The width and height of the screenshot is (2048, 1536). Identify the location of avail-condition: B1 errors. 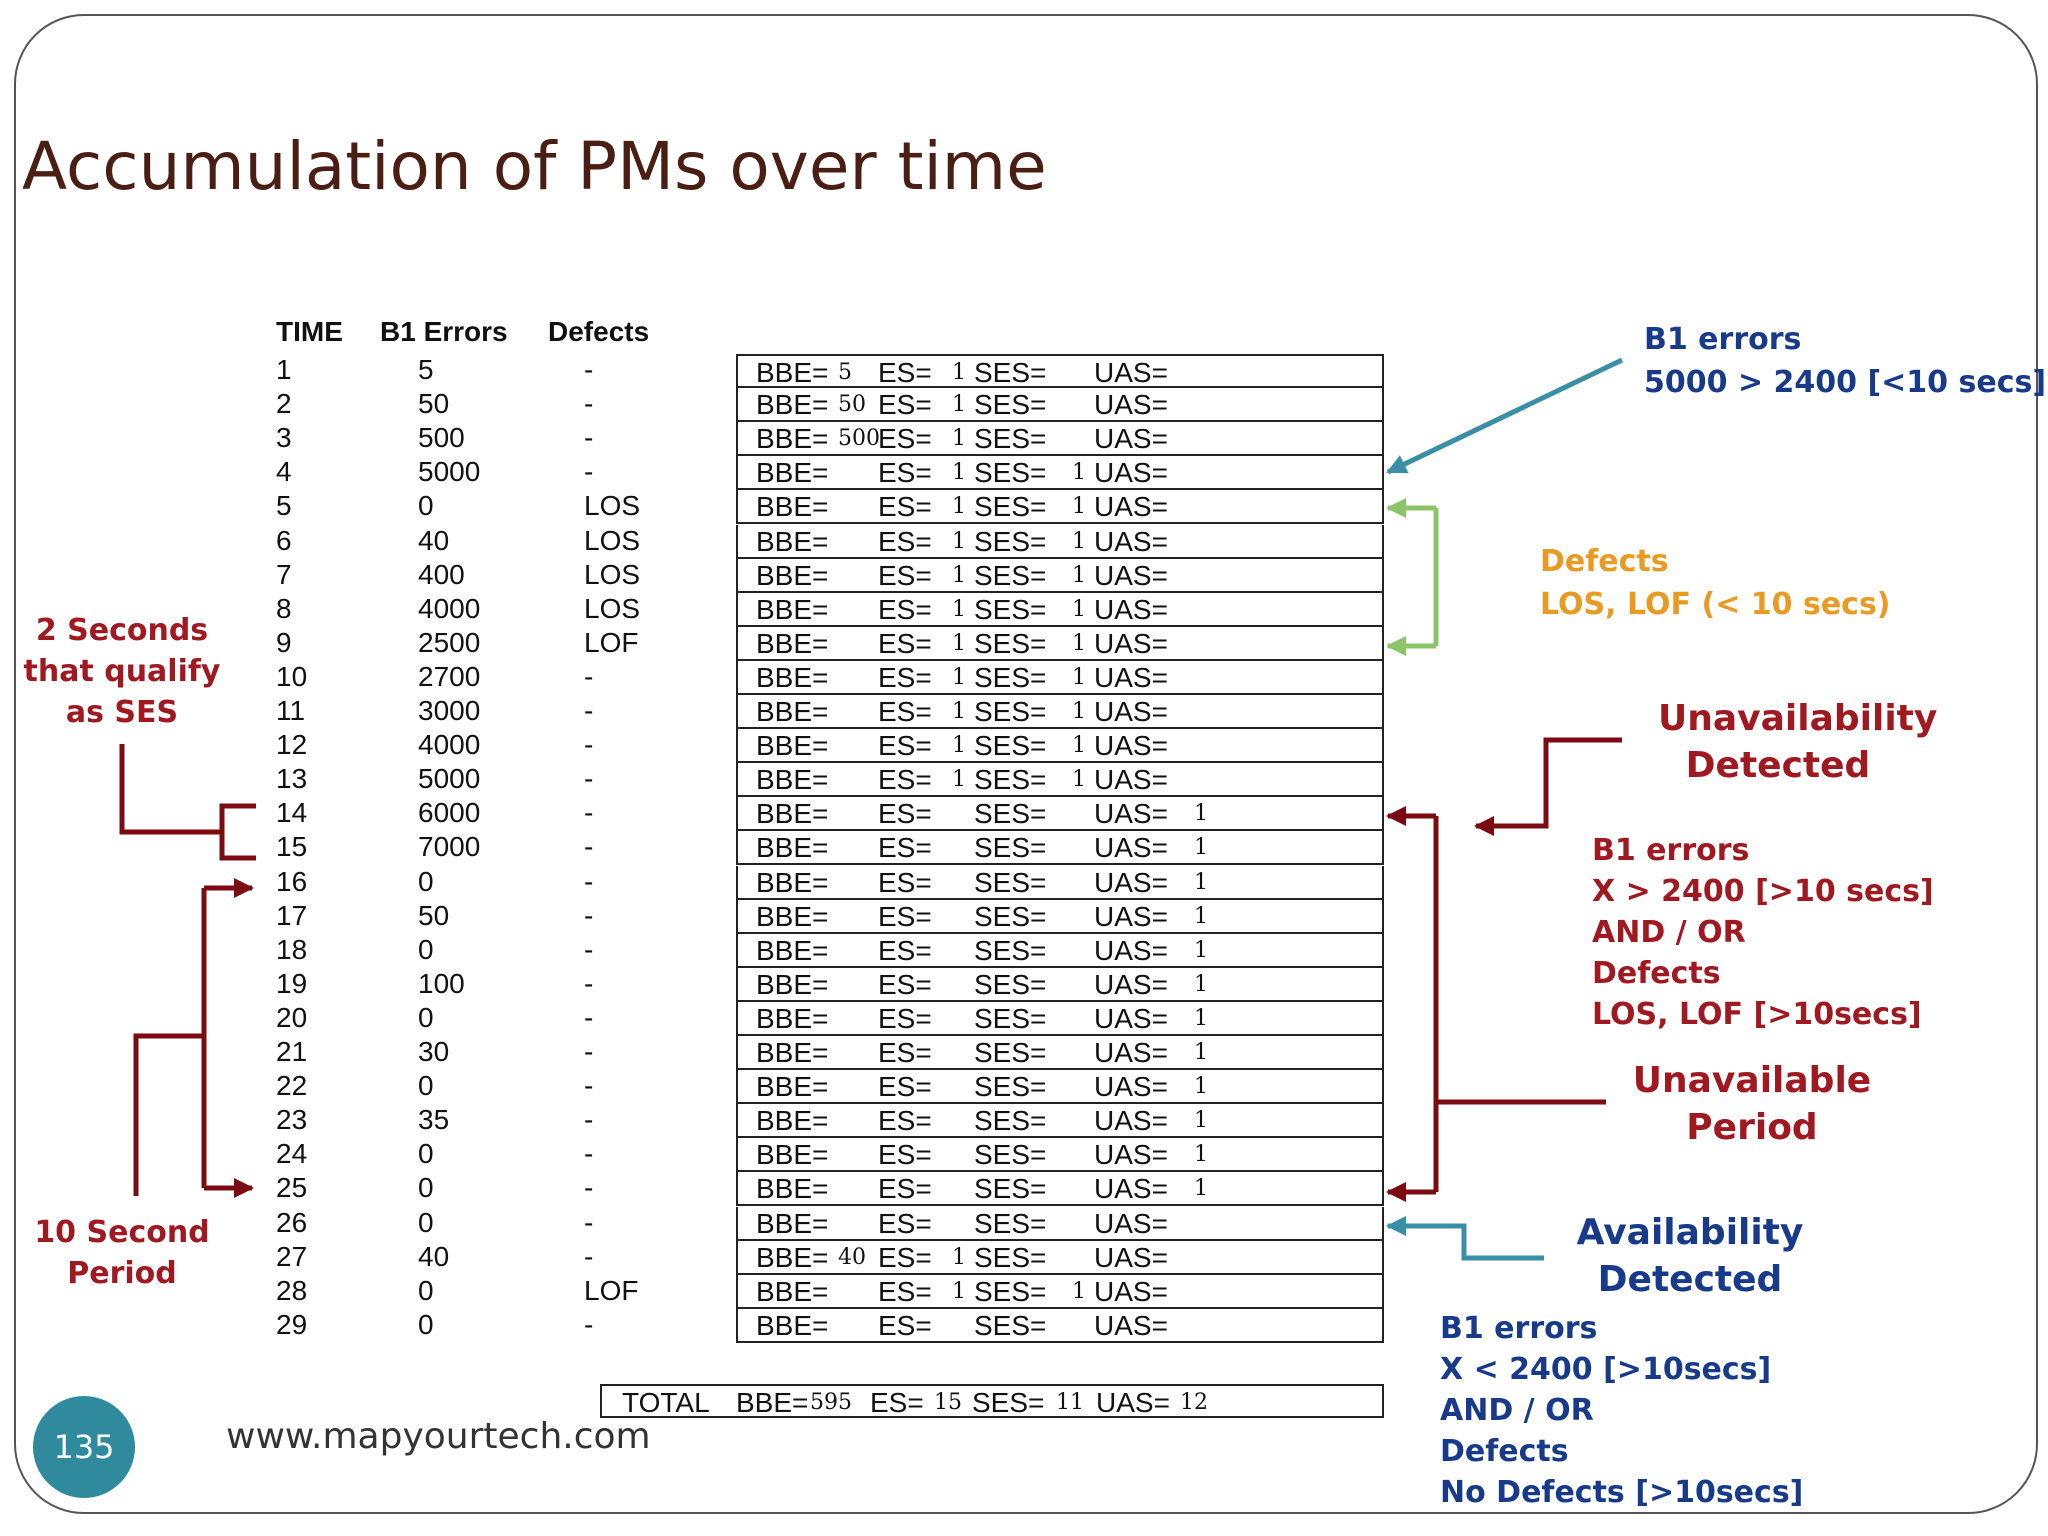
(1519, 1328).